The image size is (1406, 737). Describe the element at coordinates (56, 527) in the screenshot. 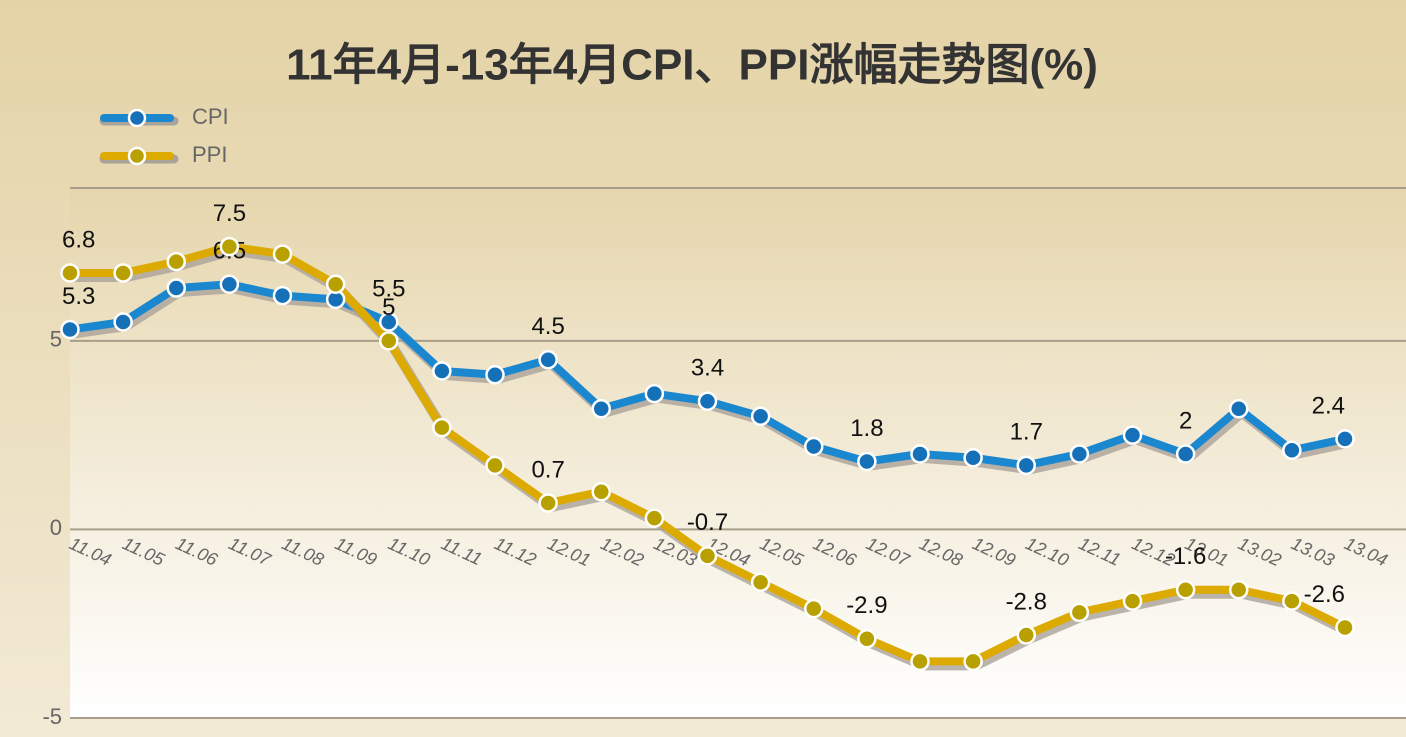

I see `y-tick-label: 0` at that location.